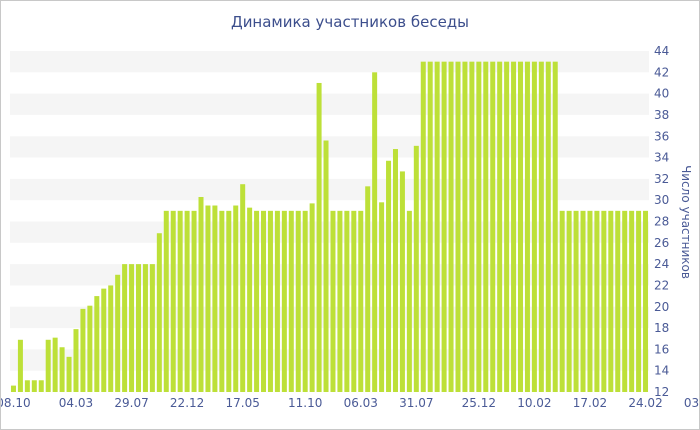  I want to click on y-tick-label: 22, so click(661, 285).